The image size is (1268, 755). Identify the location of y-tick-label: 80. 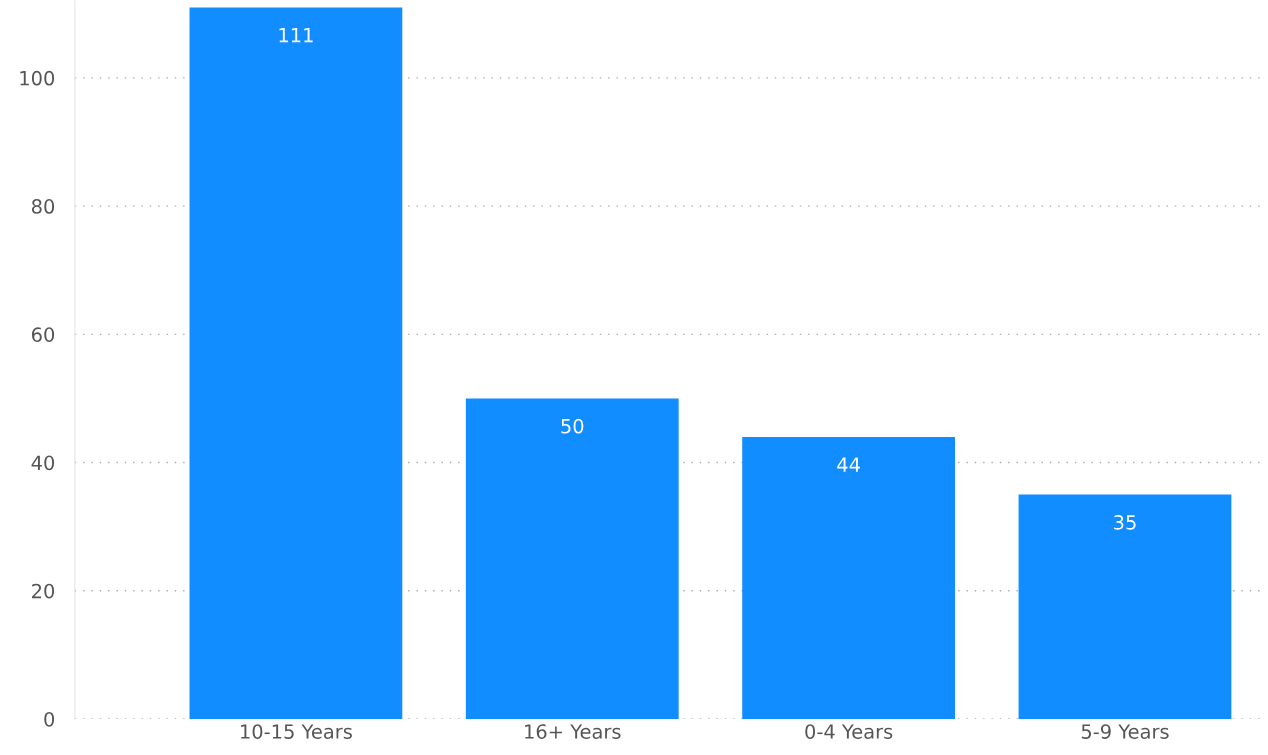
(43, 206).